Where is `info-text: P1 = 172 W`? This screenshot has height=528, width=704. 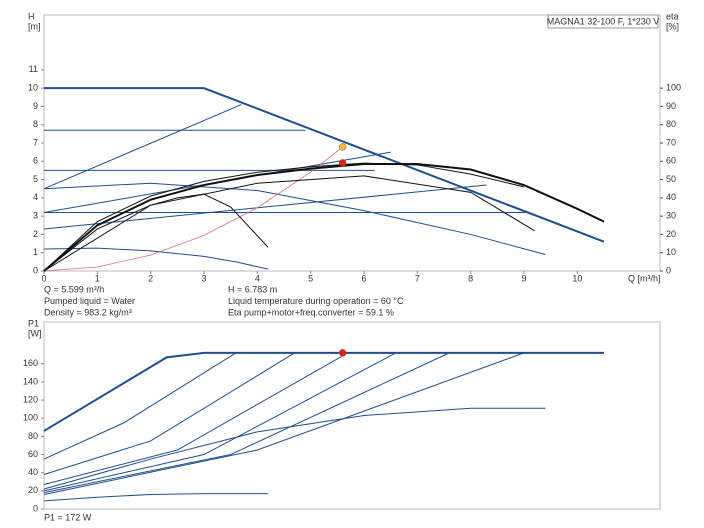
info-text: P1 = 172 W is located at coordinates (68, 517).